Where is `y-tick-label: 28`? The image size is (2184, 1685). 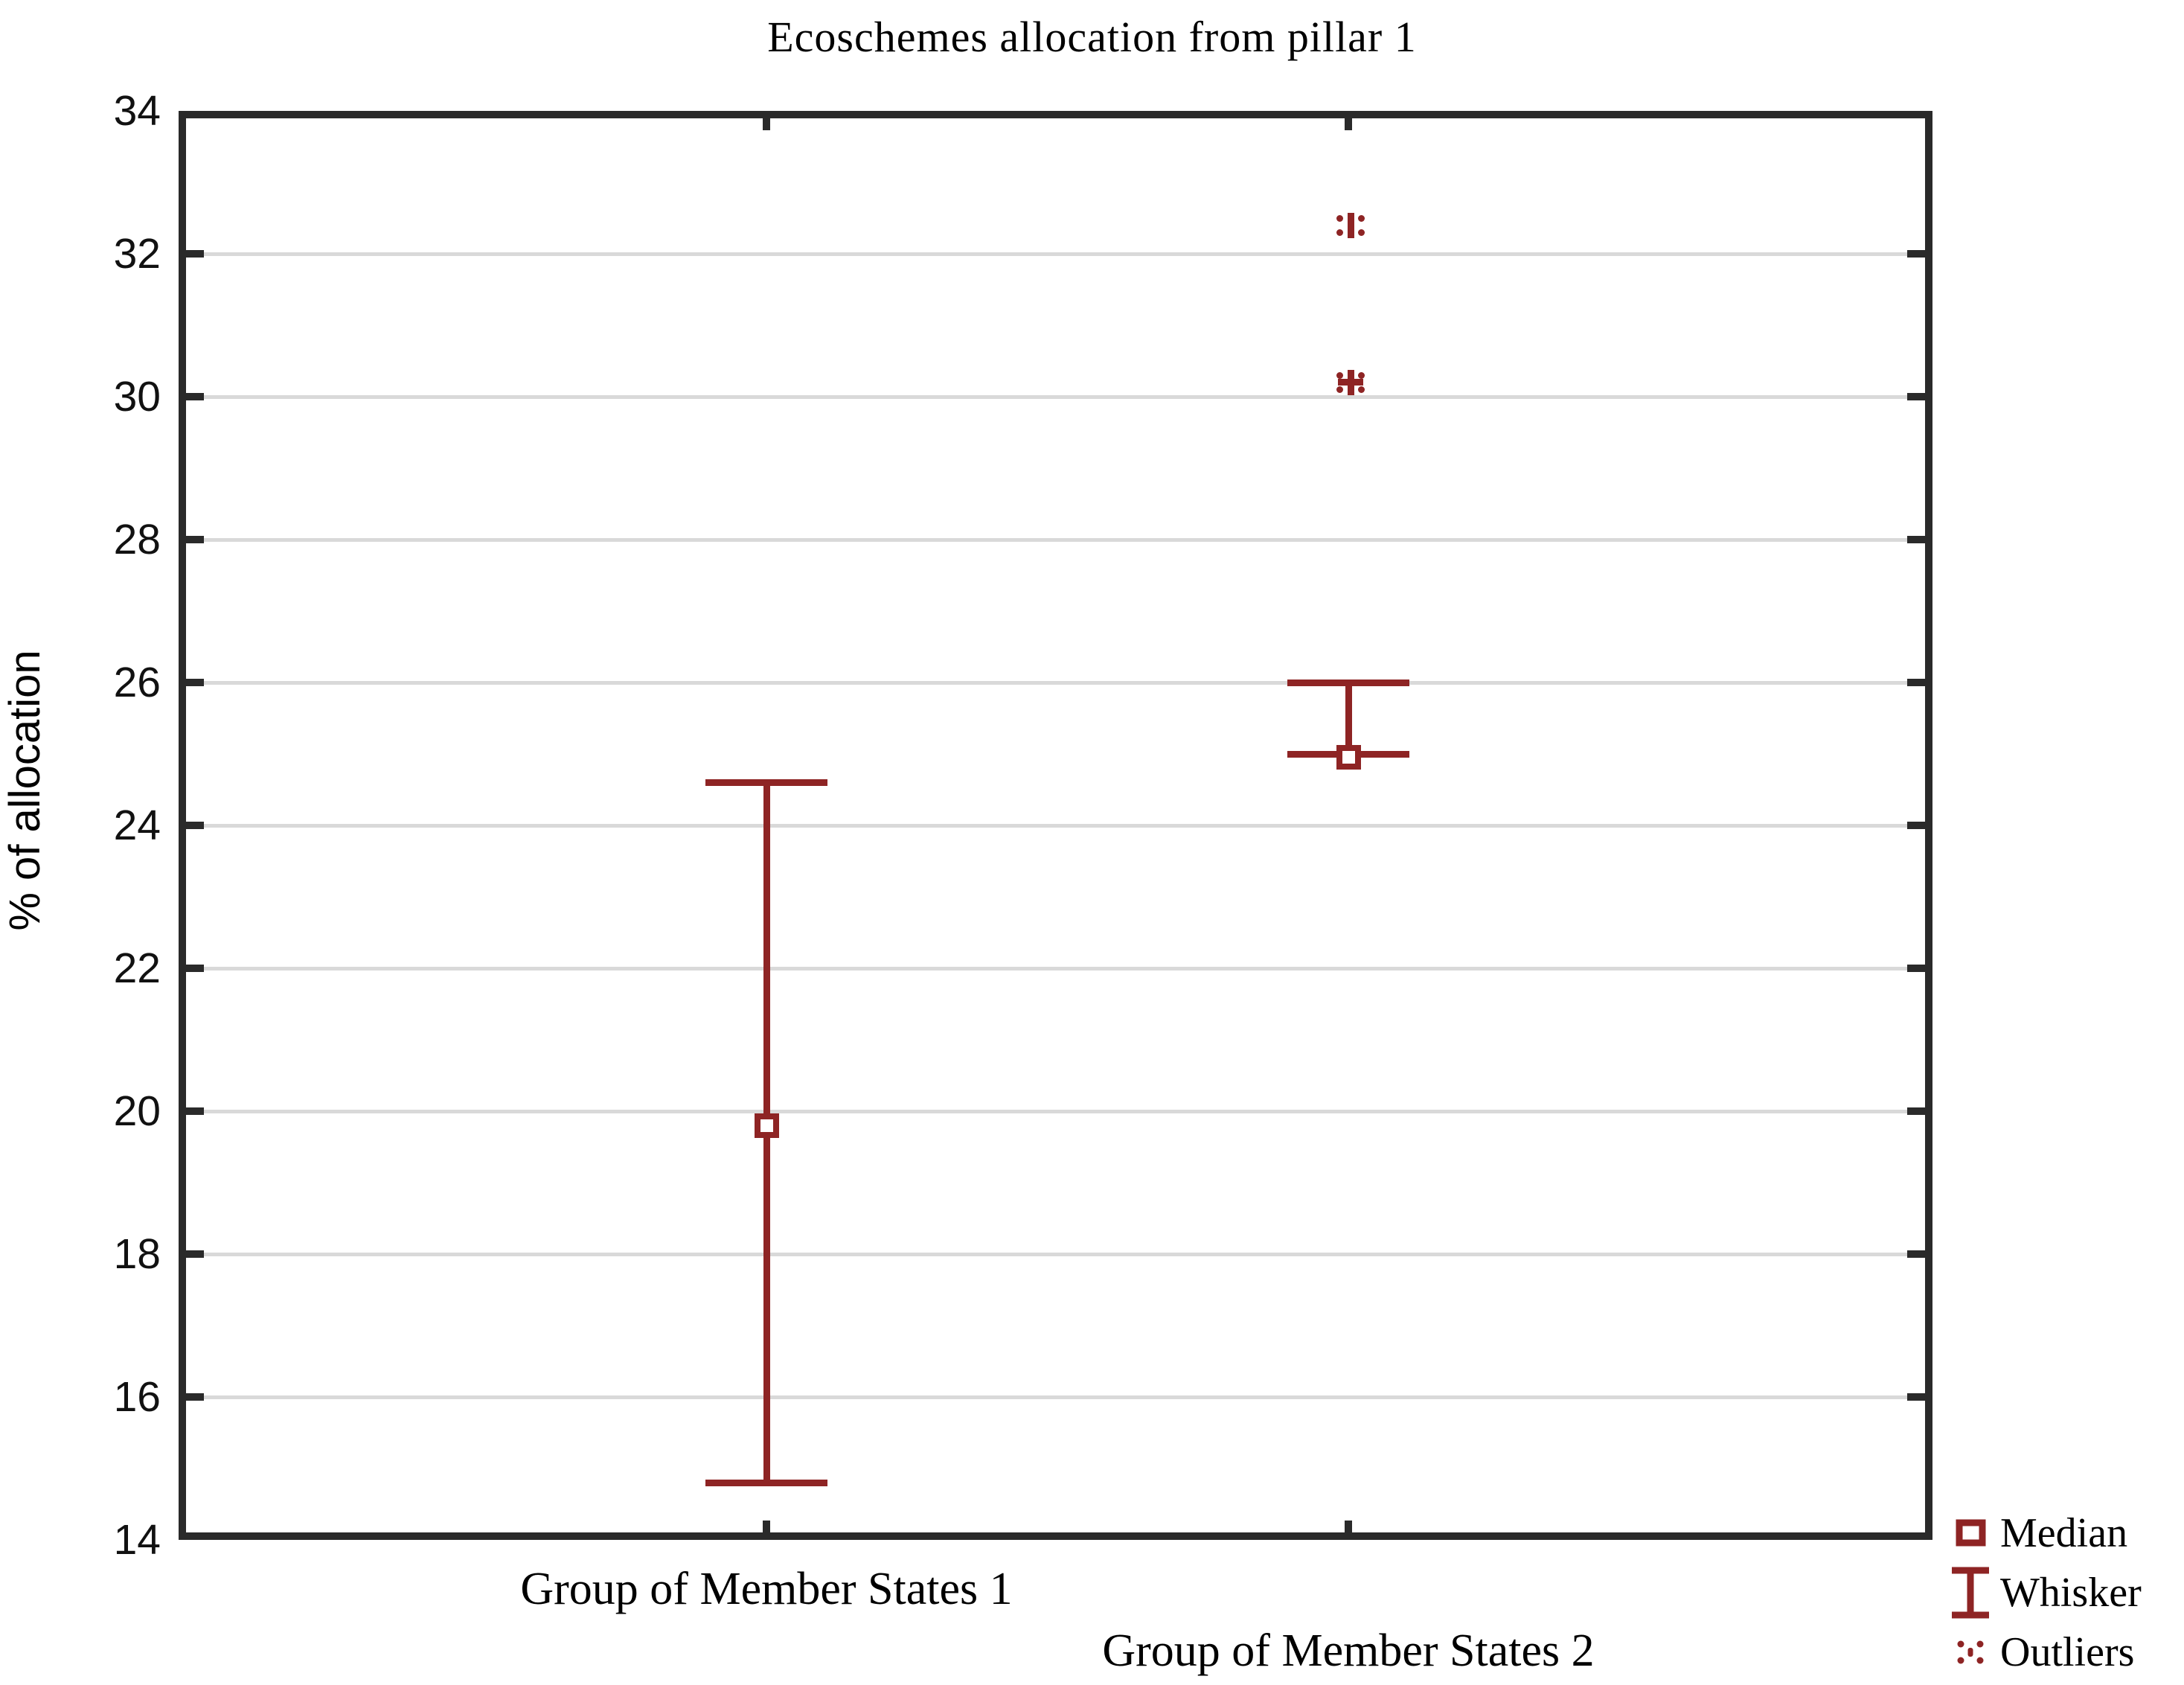
y-tick-label: 28 is located at coordinates (137, 539).